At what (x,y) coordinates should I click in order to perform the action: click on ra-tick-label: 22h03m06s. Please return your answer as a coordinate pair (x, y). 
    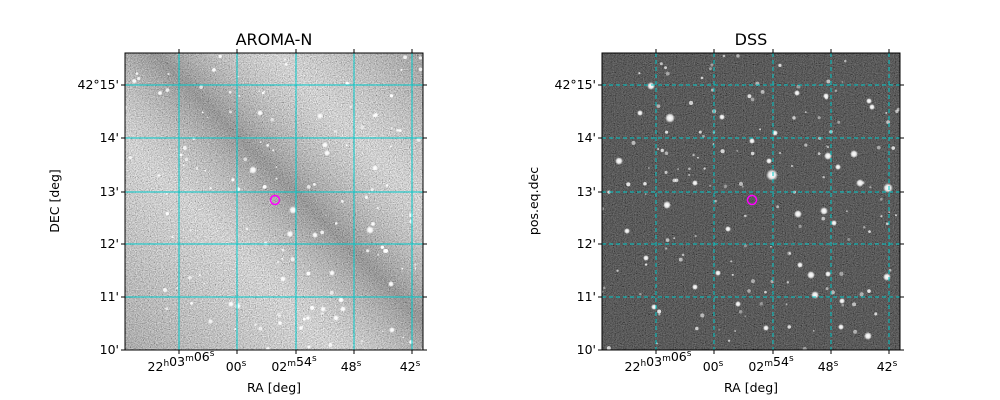
    Looking at the image, I should click on (181, 361).